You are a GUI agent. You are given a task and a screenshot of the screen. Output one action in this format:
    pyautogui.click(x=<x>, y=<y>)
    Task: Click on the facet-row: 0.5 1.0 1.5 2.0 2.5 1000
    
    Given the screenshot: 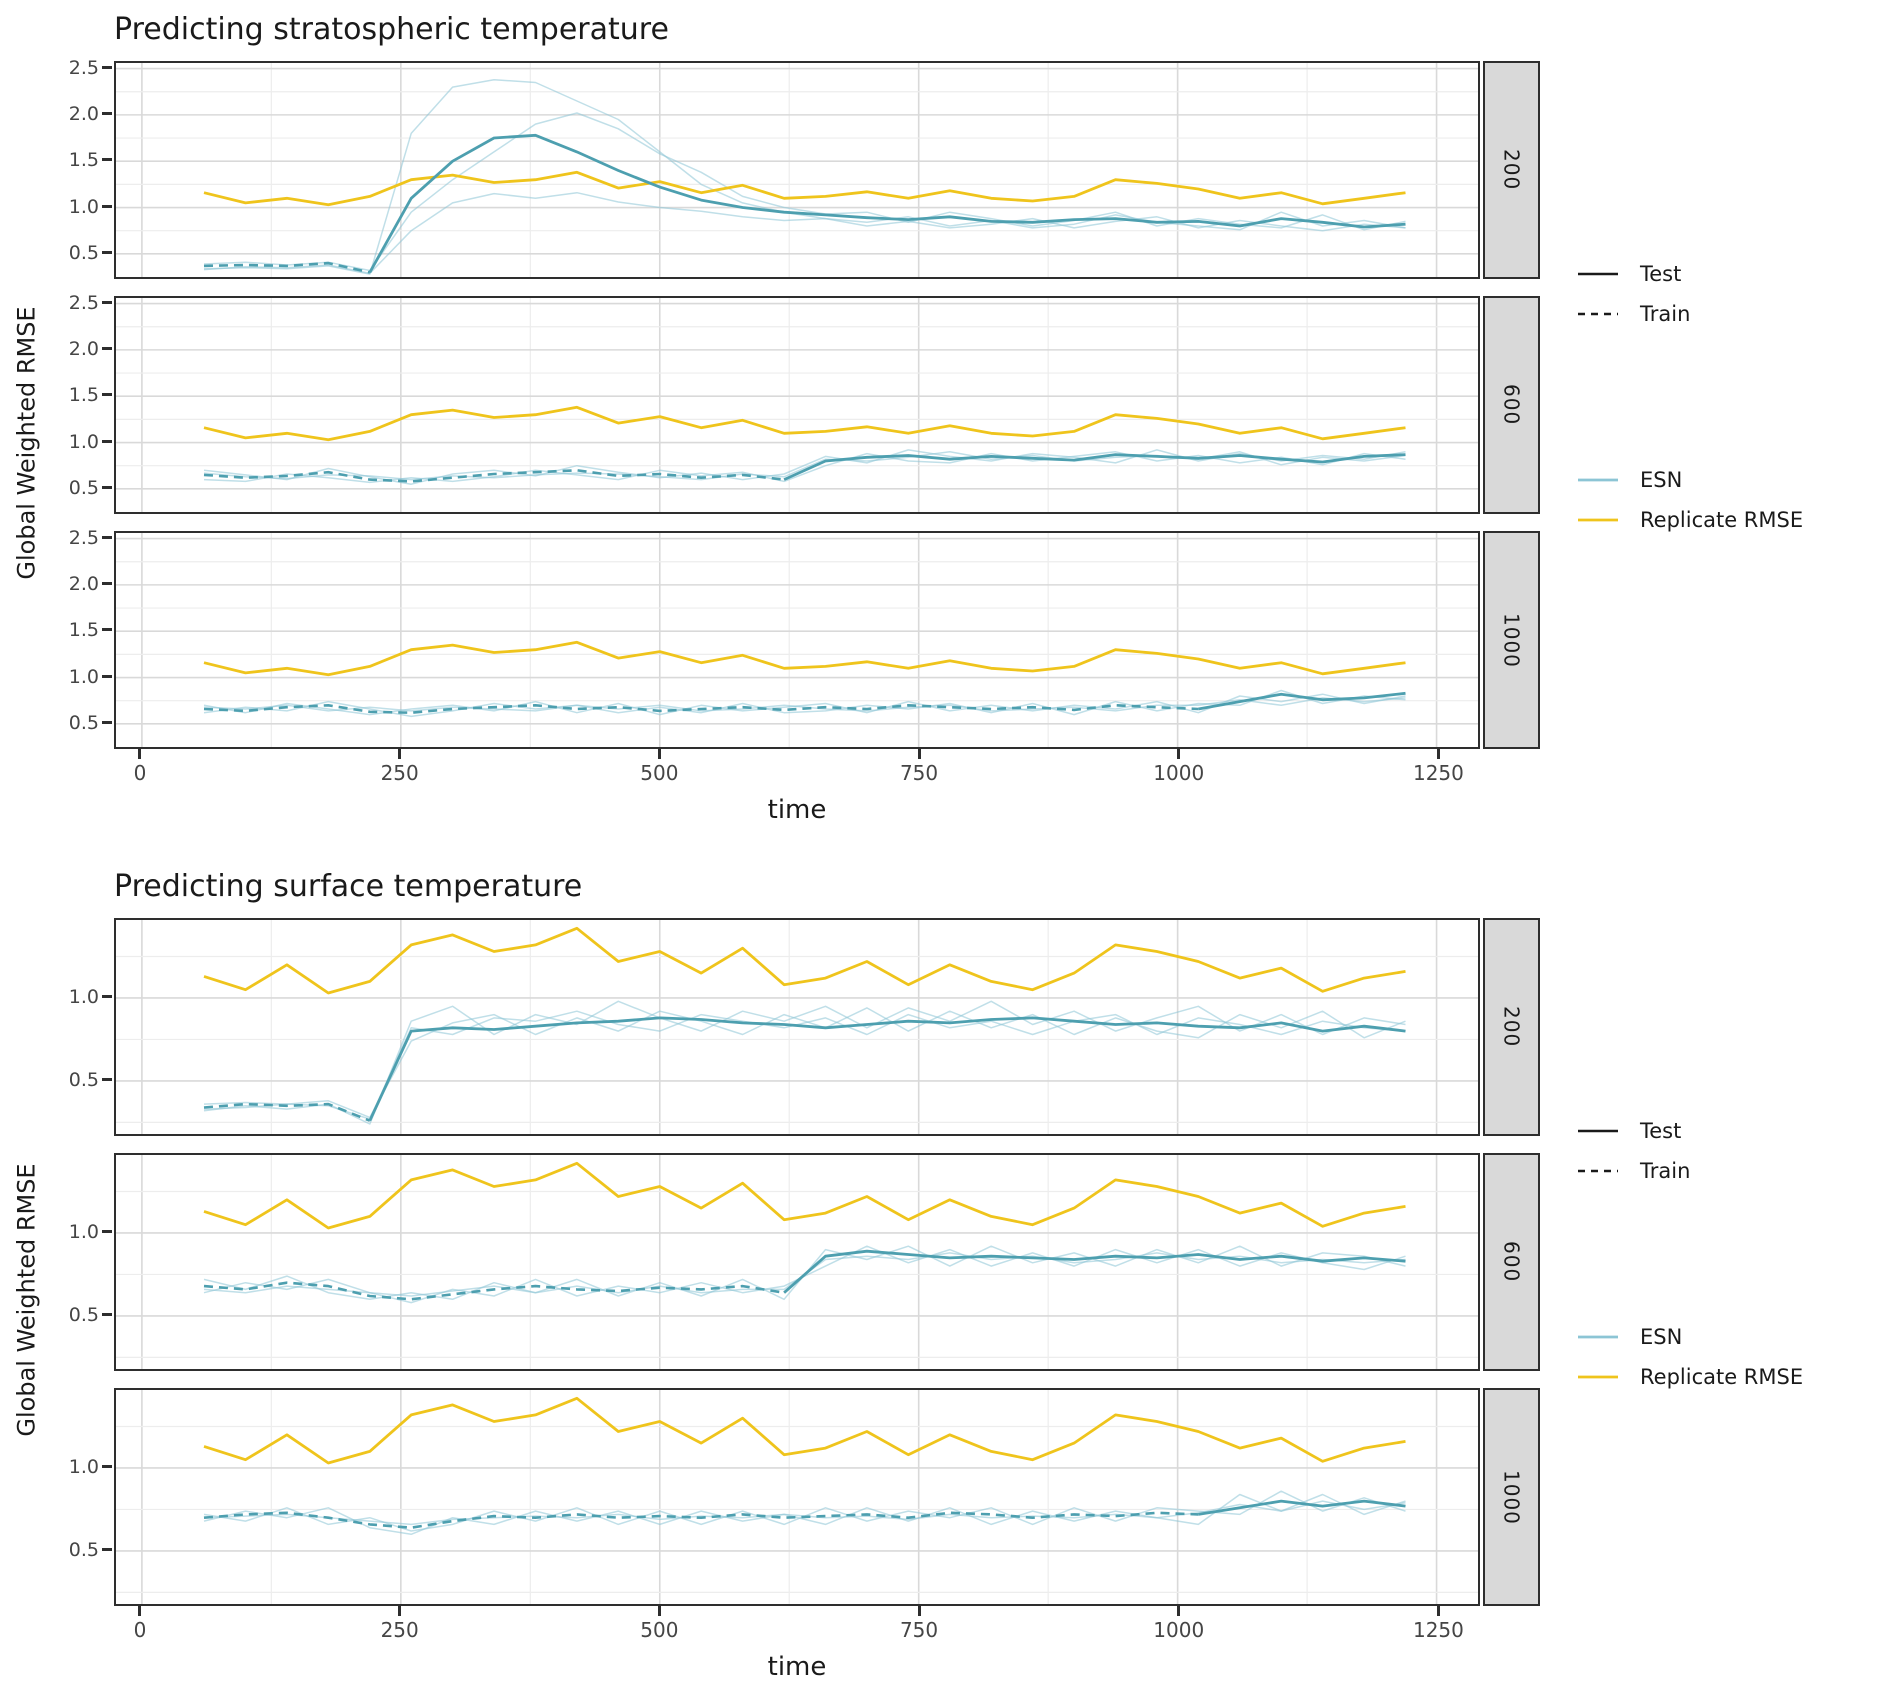 What is the action you would take?
    pyautogui.click(x=793, y=638)
    